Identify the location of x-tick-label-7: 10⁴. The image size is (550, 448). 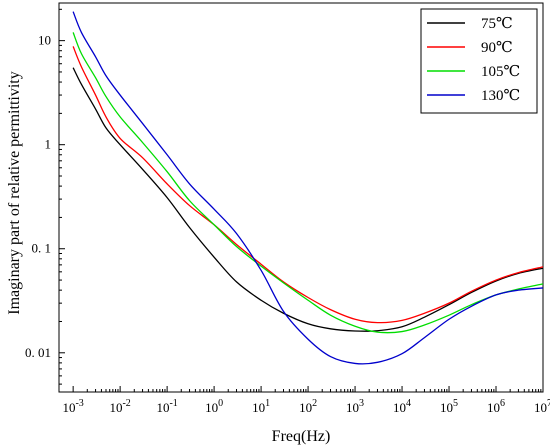
(402, 406).